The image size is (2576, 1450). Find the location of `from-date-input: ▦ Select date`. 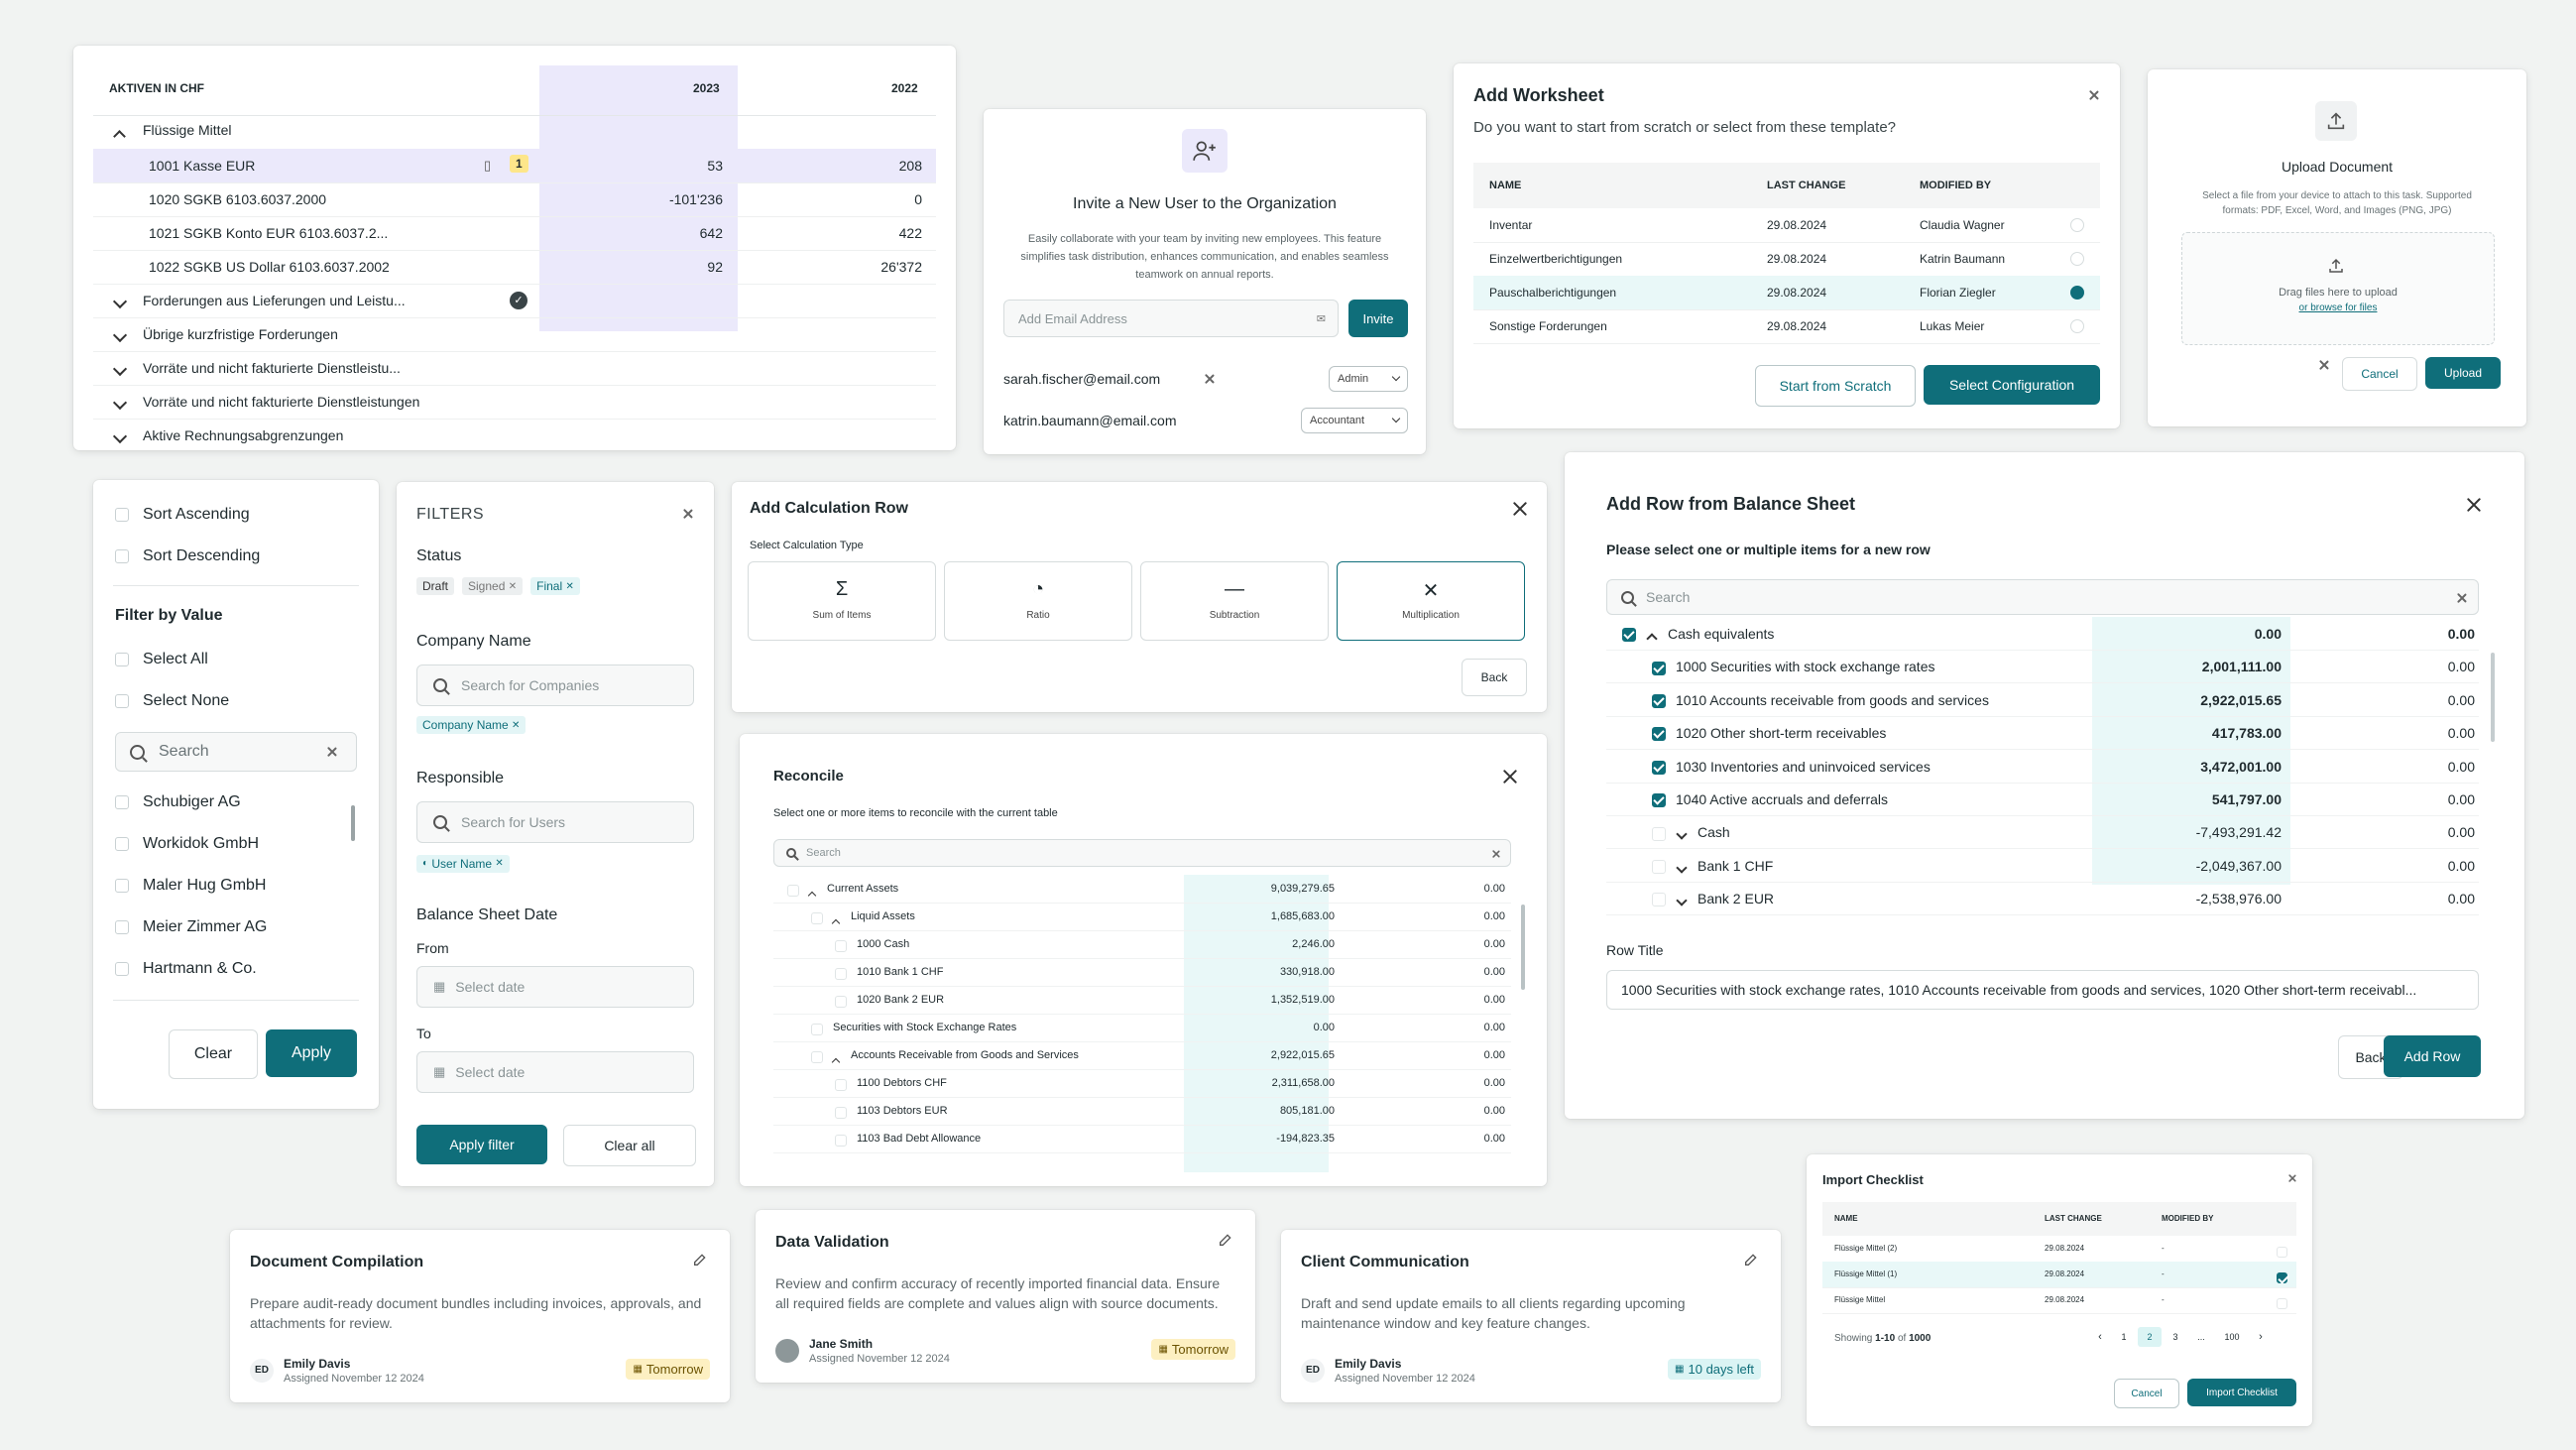

from-date-input: ▦ Select date is located at coordinates (555, 987).